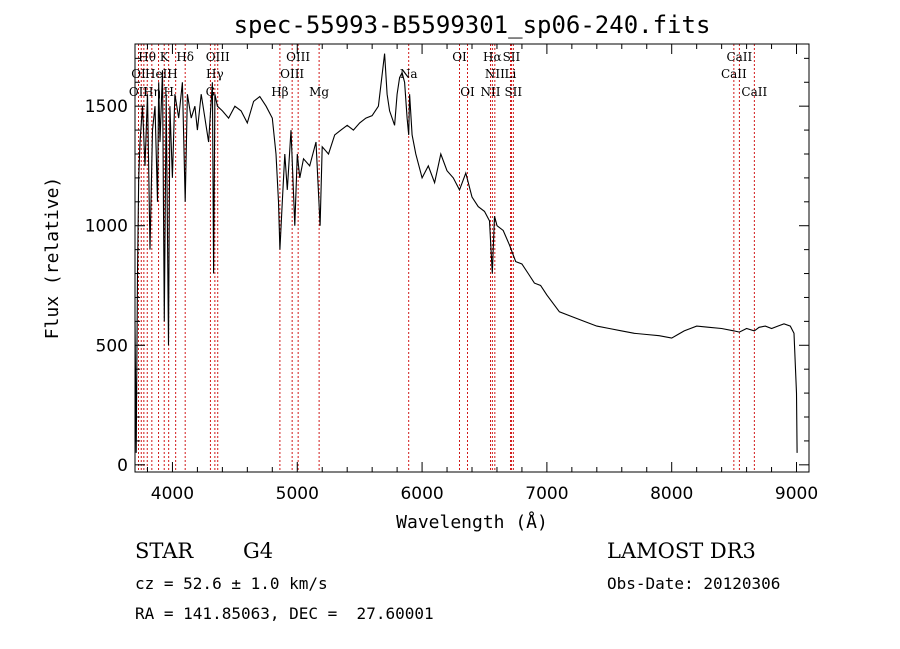 The width and height of the screenshot is (900, 649). Describe the element at coordinates (106, 107) in the screenshot. I see `y-tick-label: 1500` at that location.